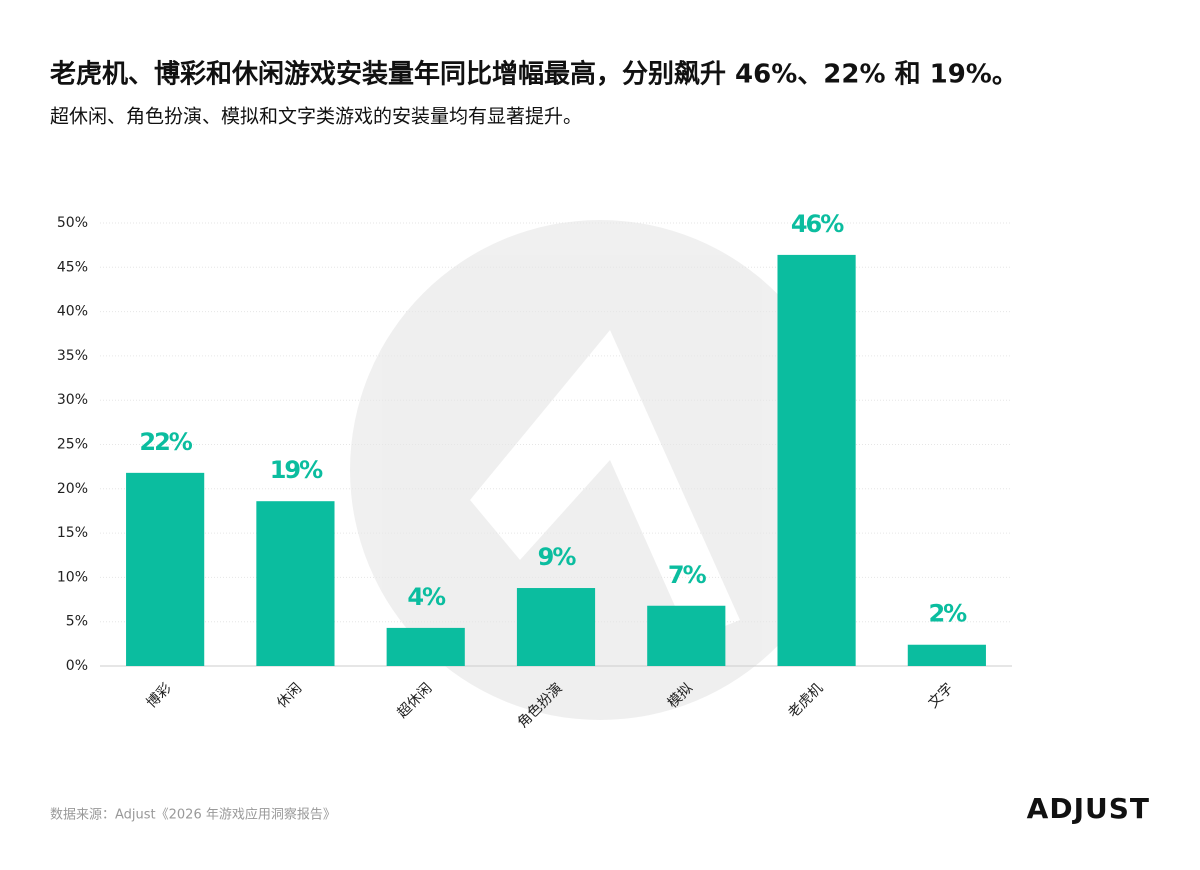 The image size is (1200, 870). I want to click on source-note: 数据来源：Adjust《2026 年游戏应用洞察报告》, so click(193, 815).